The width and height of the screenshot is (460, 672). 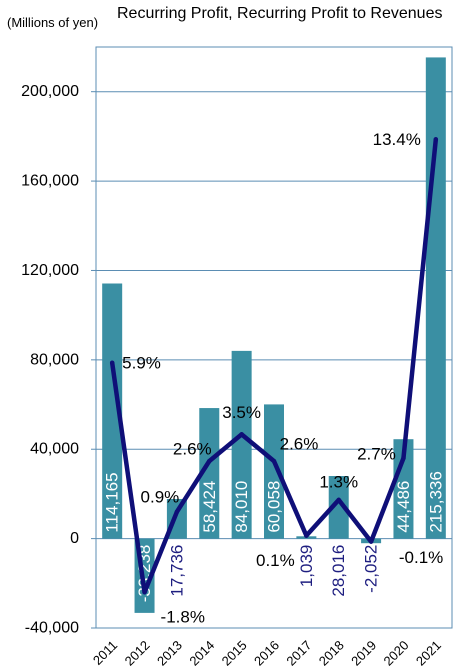 What do you see at coordinates (241, 444) in the screenshot?
I see `bar-2015` at bounding box center [241, 444].